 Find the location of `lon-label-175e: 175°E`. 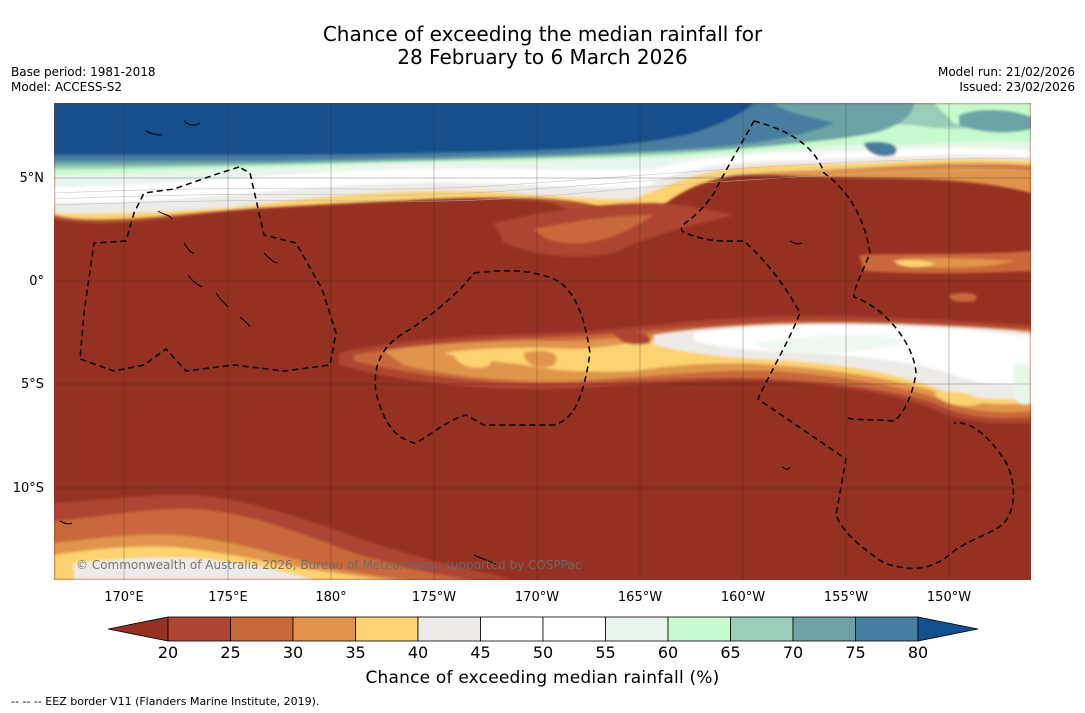

lon-label-175e: 175°E is located at coordinates (228, 597).